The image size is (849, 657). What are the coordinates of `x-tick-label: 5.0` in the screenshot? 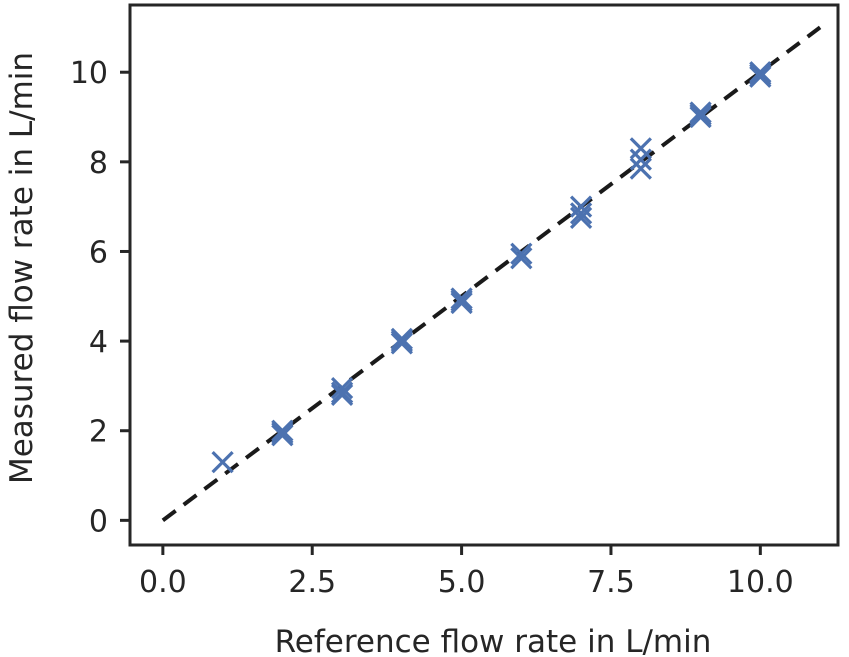 It's located at (462, 582).